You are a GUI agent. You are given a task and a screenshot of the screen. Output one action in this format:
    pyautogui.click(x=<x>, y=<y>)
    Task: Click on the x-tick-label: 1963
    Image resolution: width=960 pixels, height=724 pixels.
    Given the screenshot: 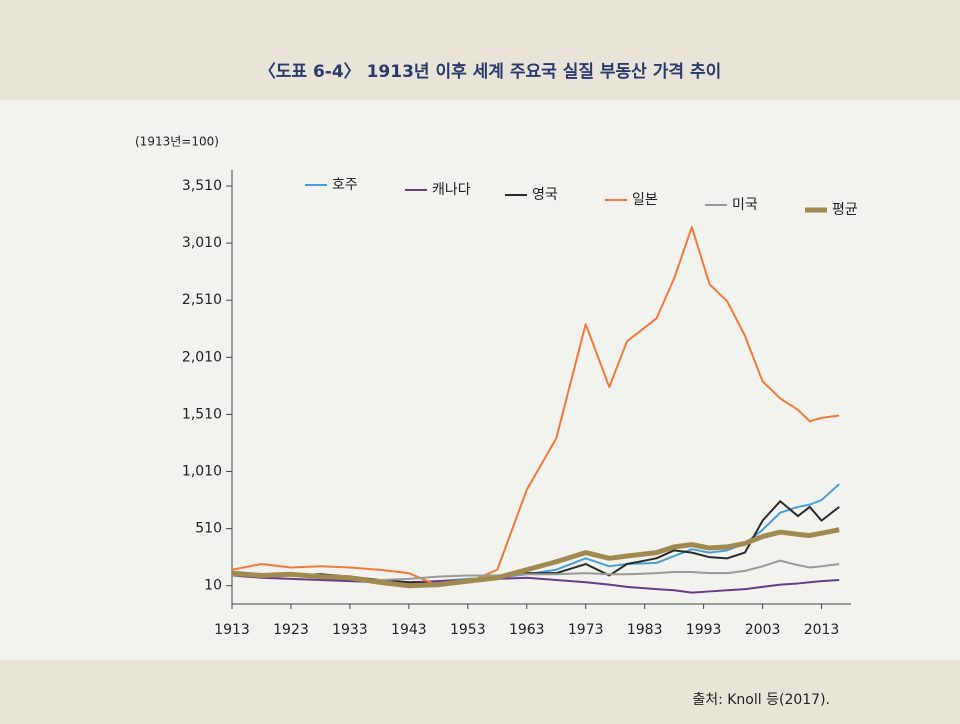 What is the action you would take?
    pyautogui.click(x=527, y=630)
    